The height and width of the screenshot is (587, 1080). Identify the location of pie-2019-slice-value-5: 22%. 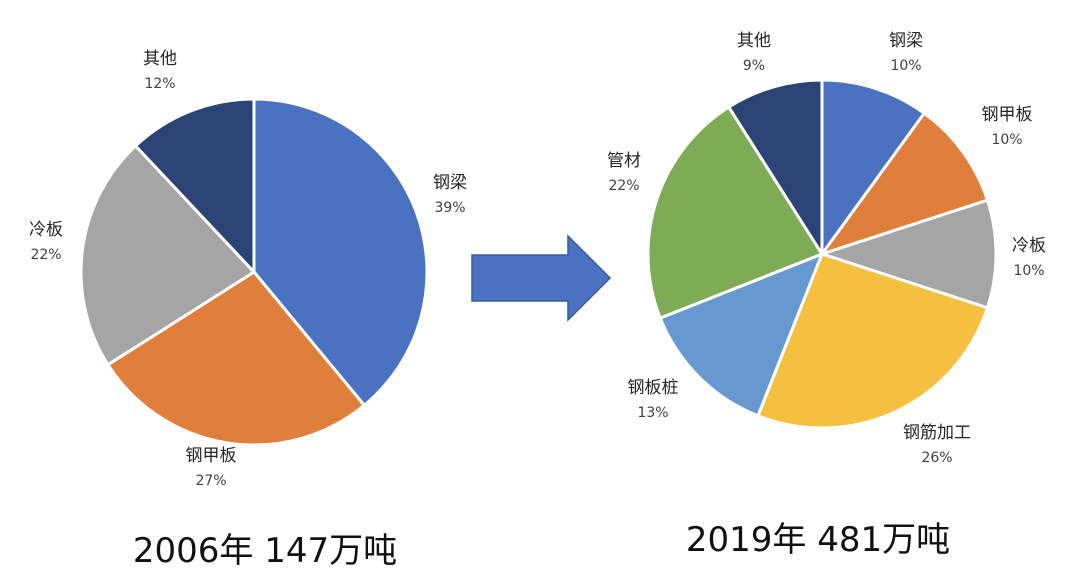
(623, 186).